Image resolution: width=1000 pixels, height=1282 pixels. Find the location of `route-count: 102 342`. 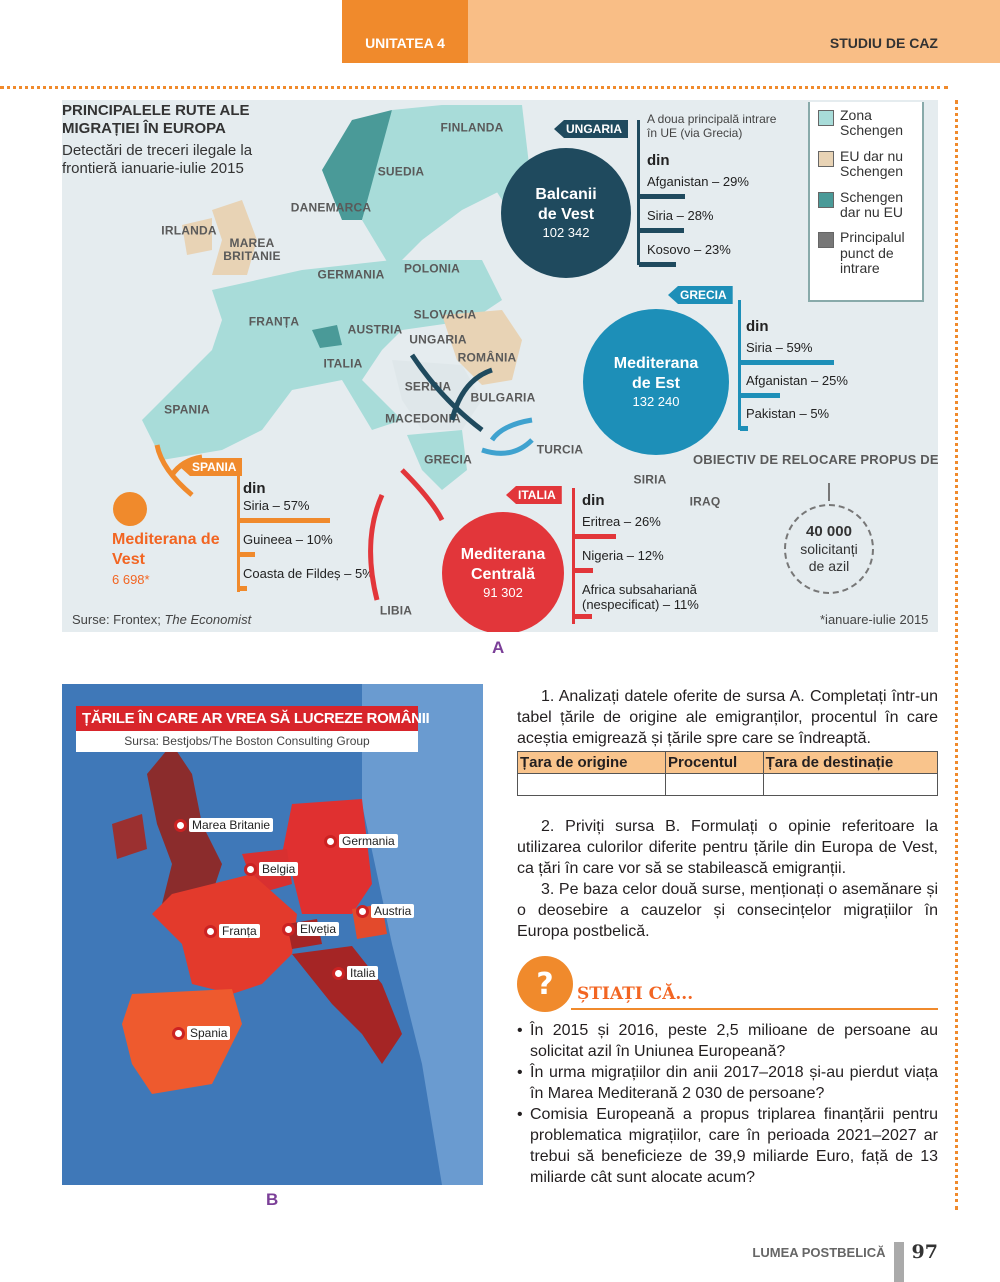

route-count: 102 342 is located at coordinates (566, 232).